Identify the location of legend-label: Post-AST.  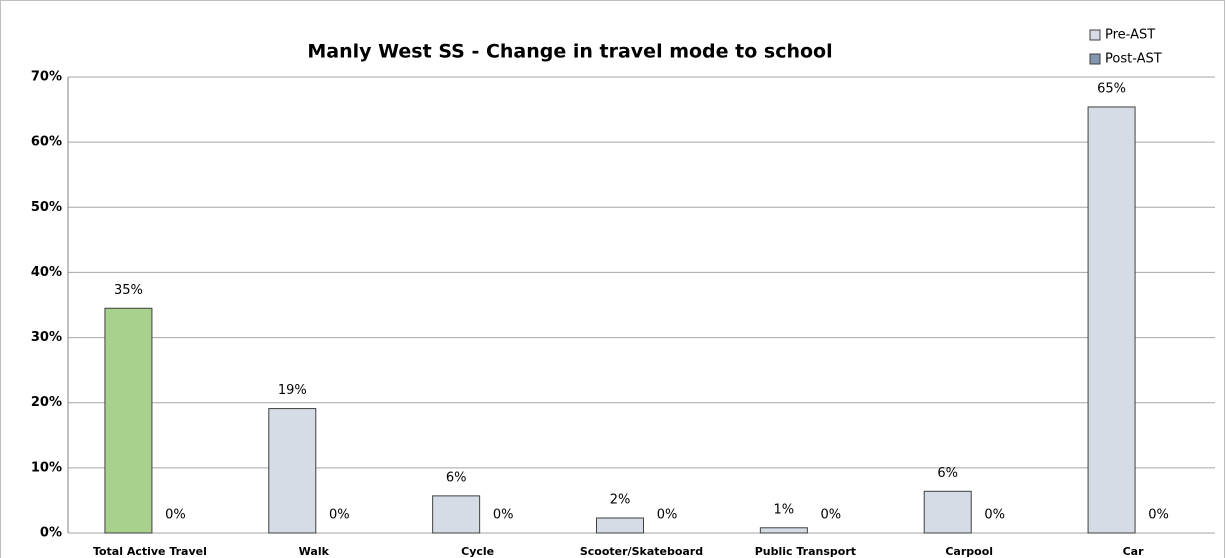
(1133, 59).